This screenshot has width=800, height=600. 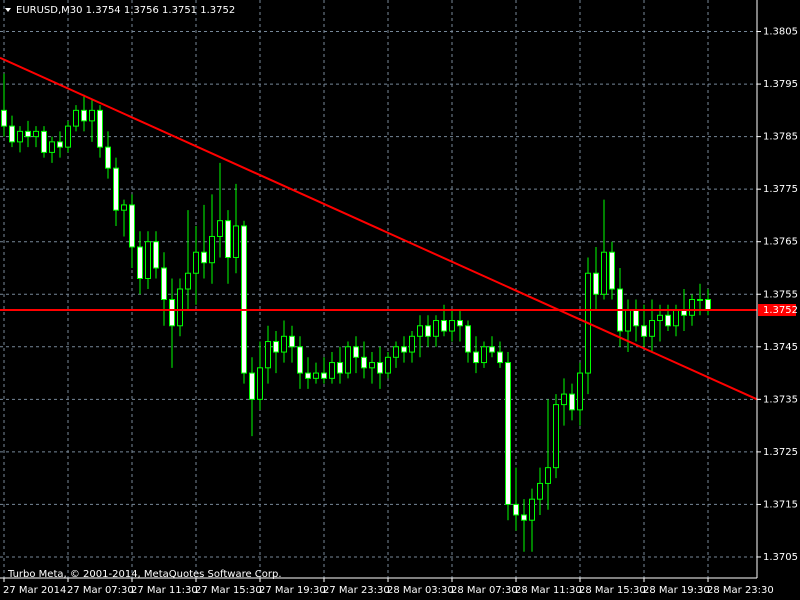 What do you see at coordinates (164, 590) in the screenshot?
I see `x-tick-label: 27 Mar 11:30` at bounding box center [164, 590].